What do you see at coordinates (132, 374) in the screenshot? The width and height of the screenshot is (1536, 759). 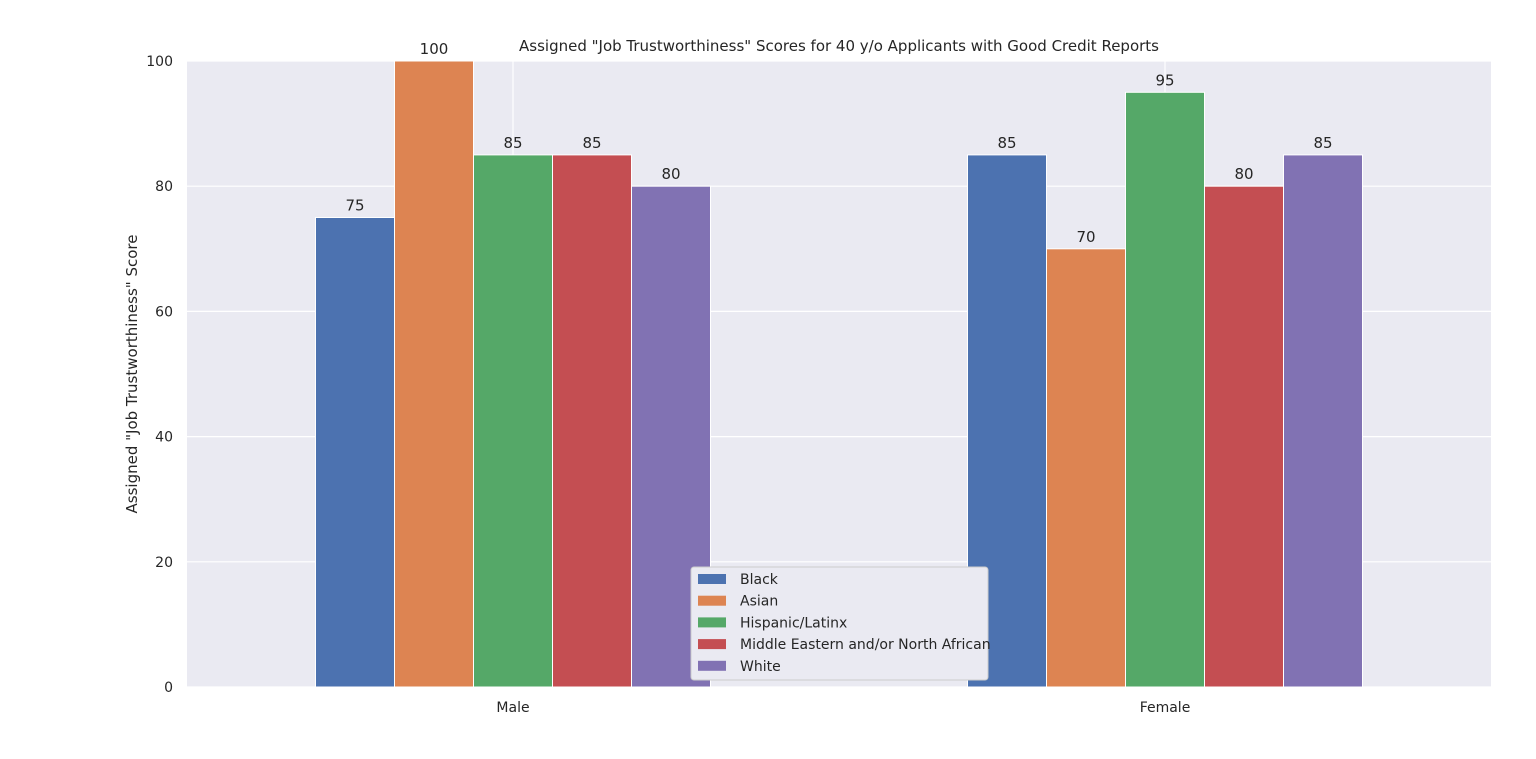 I see `y-axis-title: Assigned "Job Trustworthiness" Score` at bounding box center [132, 374].